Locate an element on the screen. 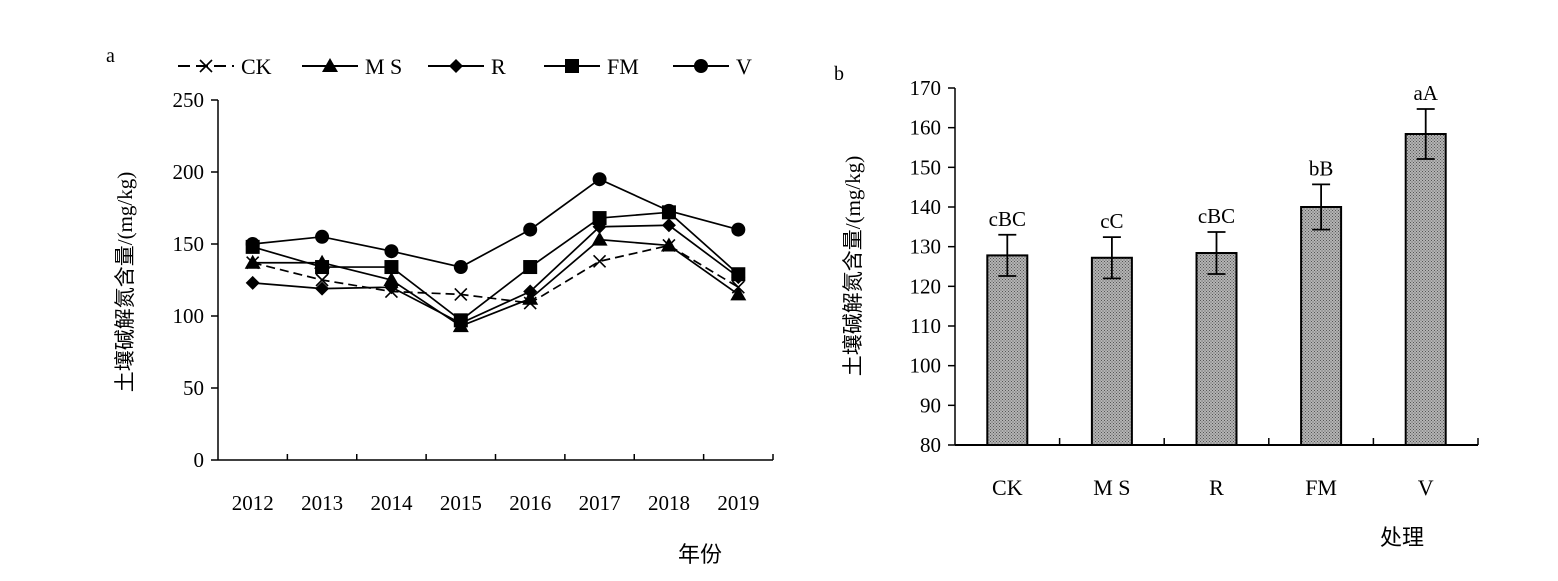  bar-group-fm: bB is located at coordinates (1321, 301).